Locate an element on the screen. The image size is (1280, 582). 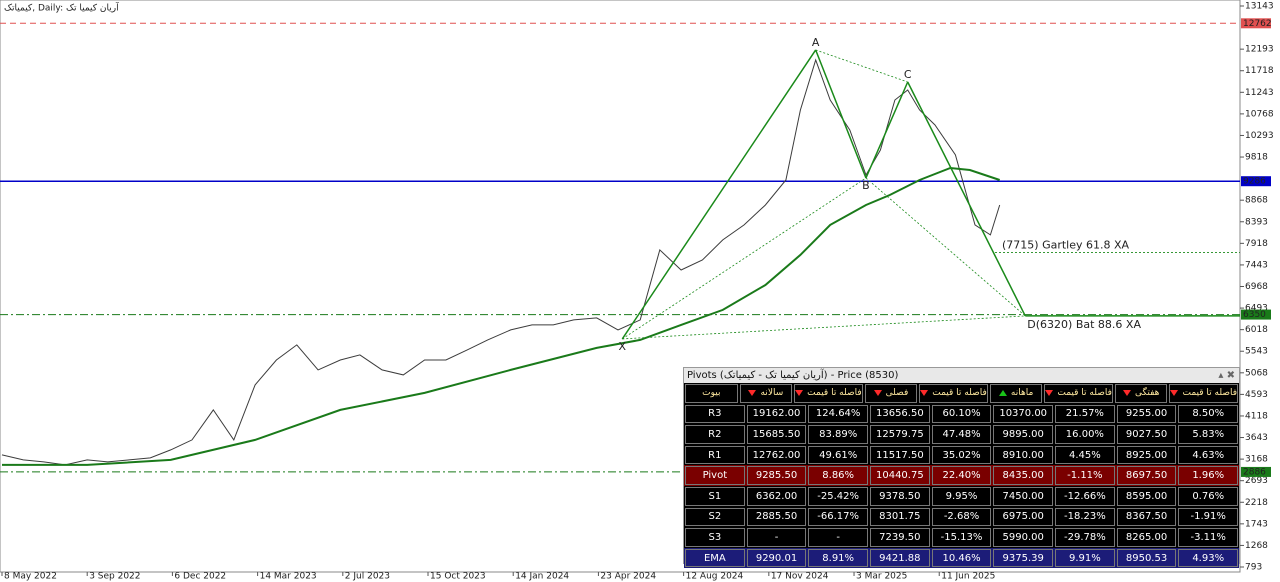
header-text: فصلی is located at coordinates (897, 393).